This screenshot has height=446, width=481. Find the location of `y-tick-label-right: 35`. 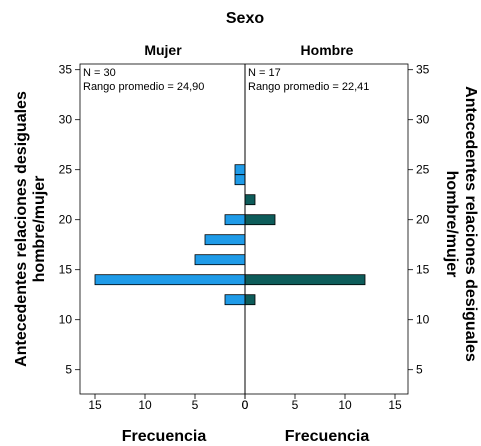

y-tick-label-right: 35 is located at coordinates (423, 70).